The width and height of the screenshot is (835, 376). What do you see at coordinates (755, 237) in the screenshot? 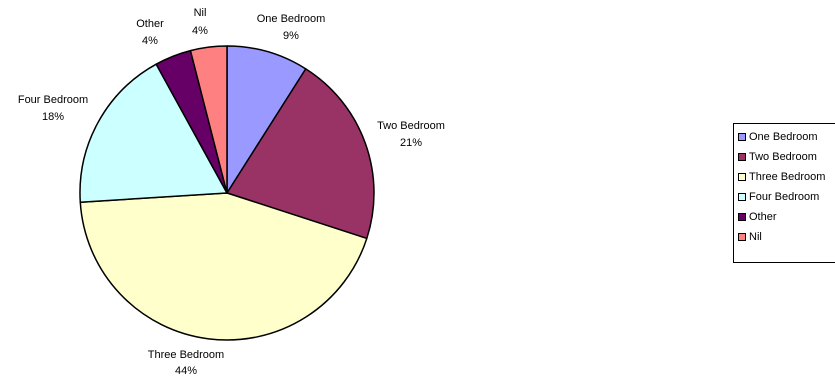
I see `legend-label: Nil` at bounding box center [755, 237].